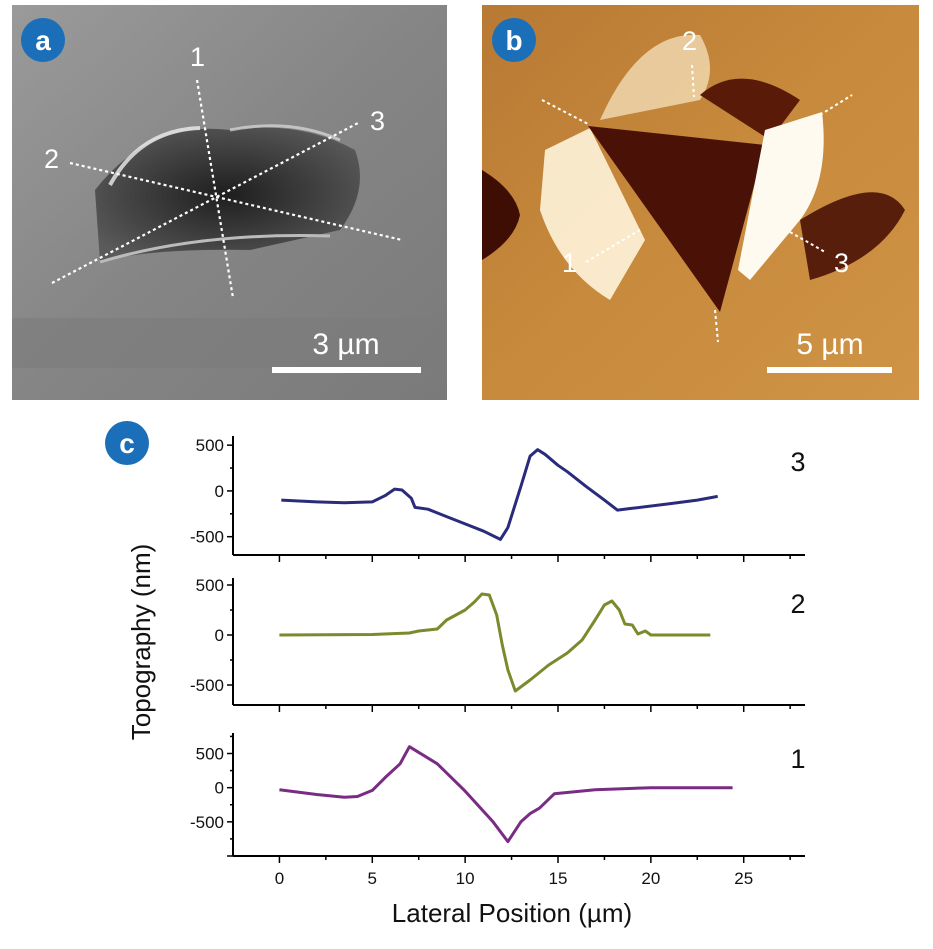 Image resolution: width=933 pixels, height=949 pixels. Describe the element at coordinates (512, 913) in the screenshot. I see `x-axis-title: Lateral Position (µm)` at that location.